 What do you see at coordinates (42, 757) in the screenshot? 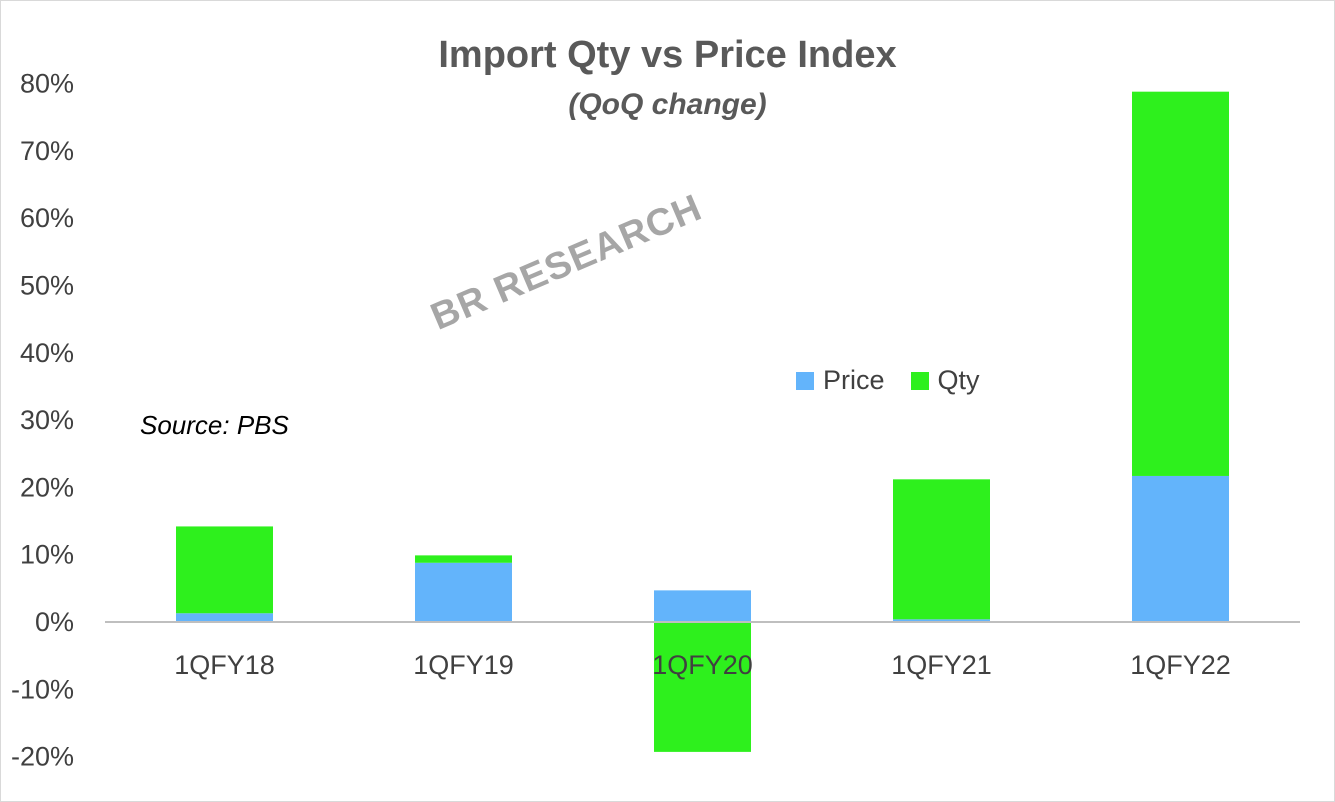
I see `y-tick-label: -20%` at bounding box center [42, 757].